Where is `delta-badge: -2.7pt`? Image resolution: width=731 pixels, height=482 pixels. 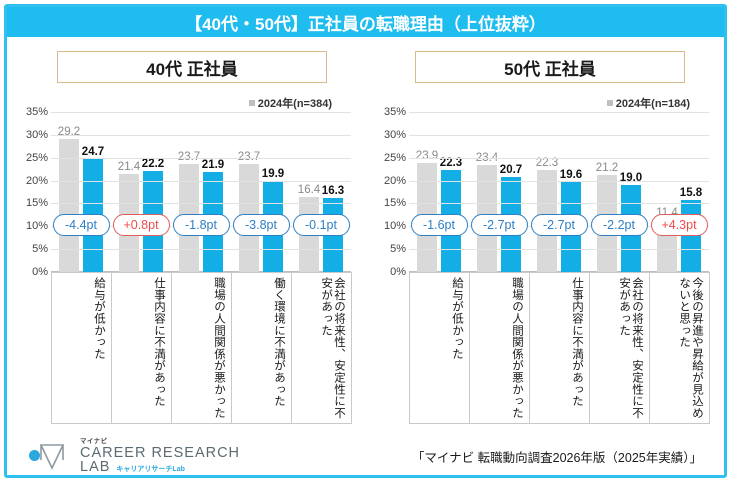
delta-badge: -2.7pt is located at coordinates (559, 225).